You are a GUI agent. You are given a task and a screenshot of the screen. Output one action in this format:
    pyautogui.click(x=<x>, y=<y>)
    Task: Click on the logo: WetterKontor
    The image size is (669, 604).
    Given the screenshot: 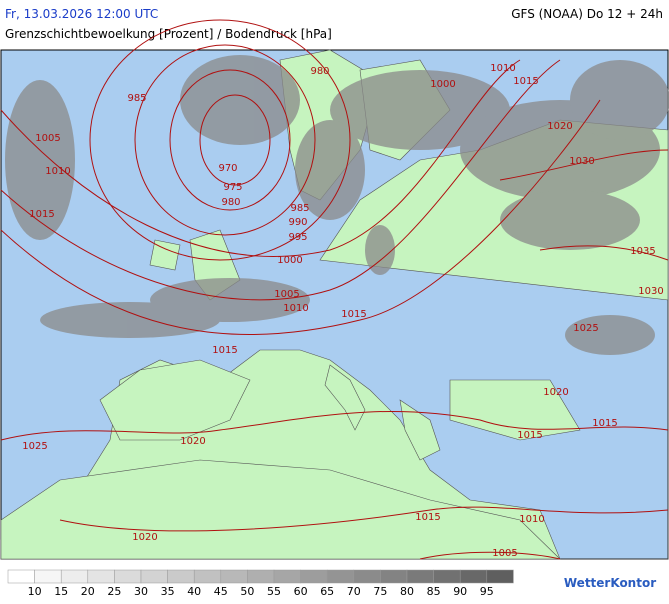 What is the action you would take?
    pyautogui.click(x=610, y=583)
    